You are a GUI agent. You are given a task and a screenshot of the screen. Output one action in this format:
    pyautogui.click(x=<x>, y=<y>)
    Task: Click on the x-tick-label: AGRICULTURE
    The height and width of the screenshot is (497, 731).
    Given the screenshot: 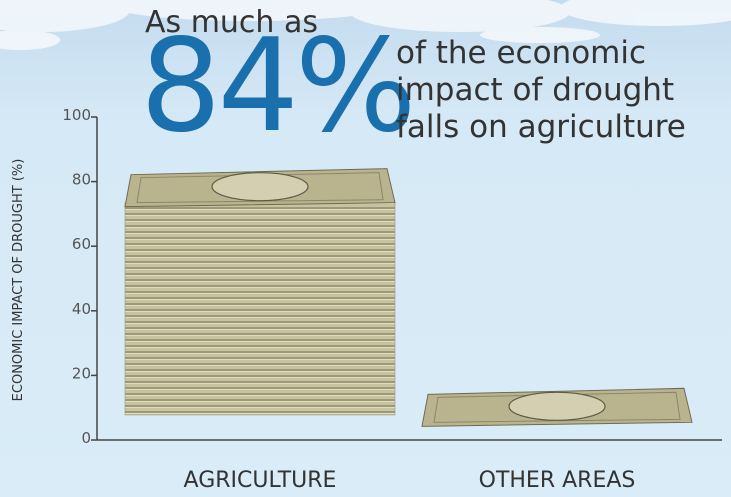 What is the action you would take?
    pyautogui.click(x=260, y=480)
    